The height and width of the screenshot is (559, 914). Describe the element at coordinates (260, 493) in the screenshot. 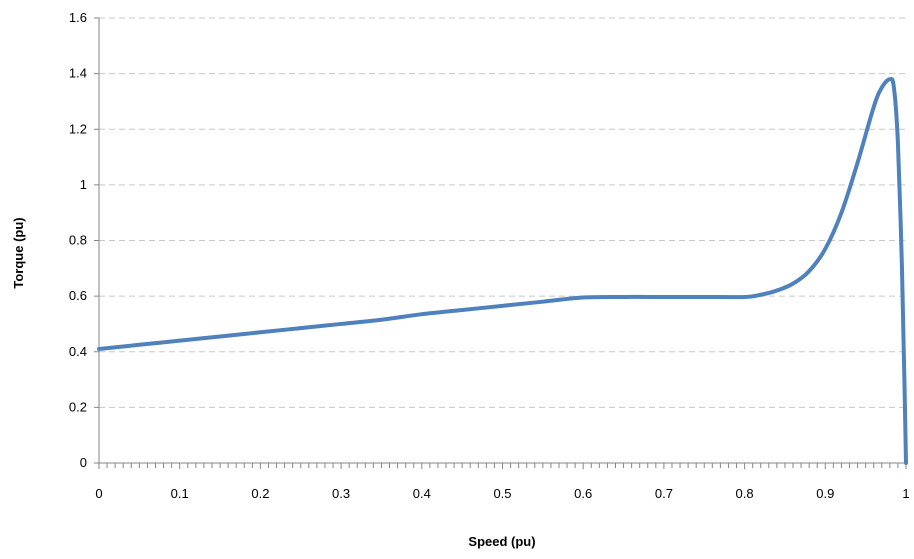

I see `x-tick-label-2: 0.2` at that location.